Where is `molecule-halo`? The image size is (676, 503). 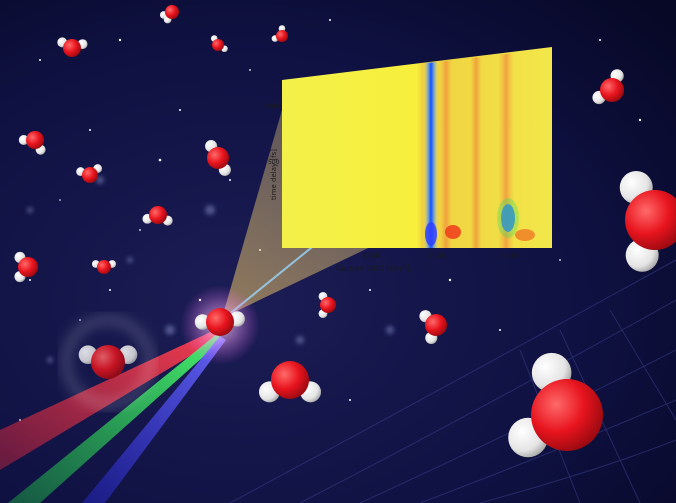
molecule-halo is located at coordinates (108, 362).